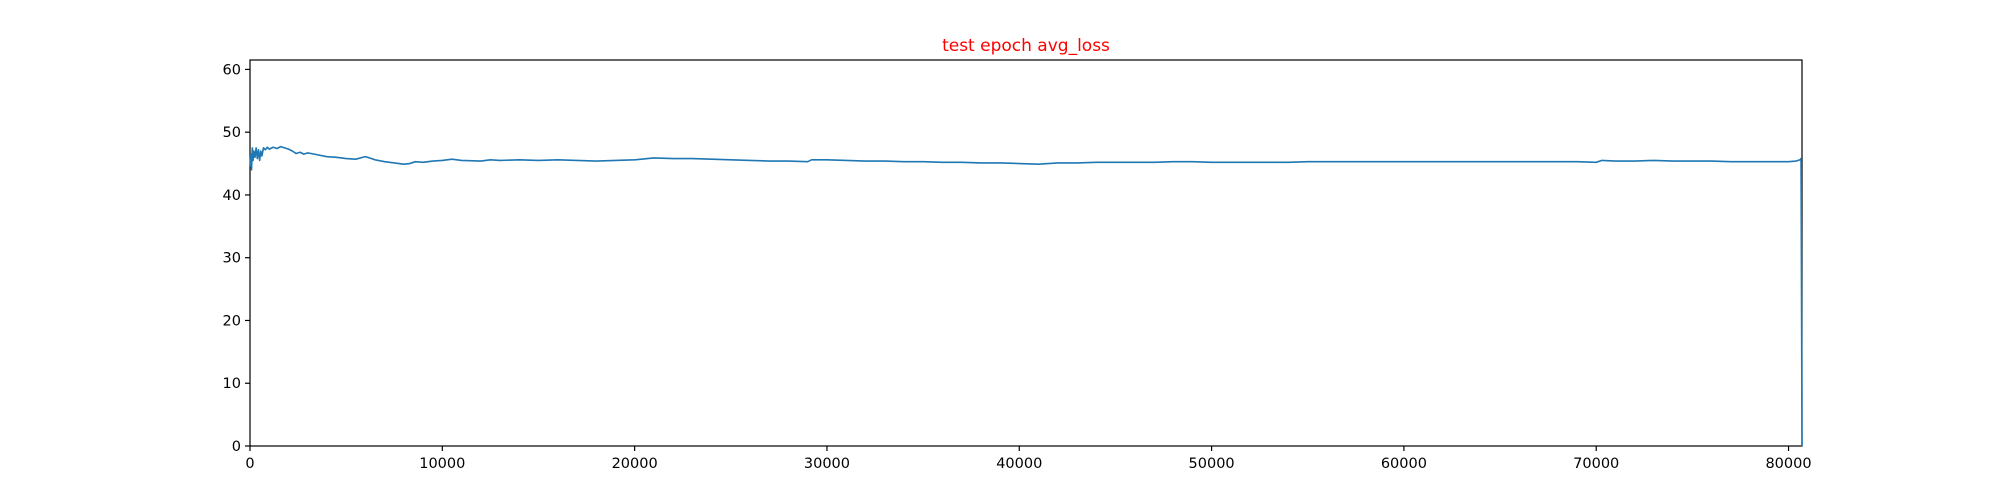 The width and height of the screenshot is (2000, 500). I want to click on x-tick-label: 20000, so click(635, 464).